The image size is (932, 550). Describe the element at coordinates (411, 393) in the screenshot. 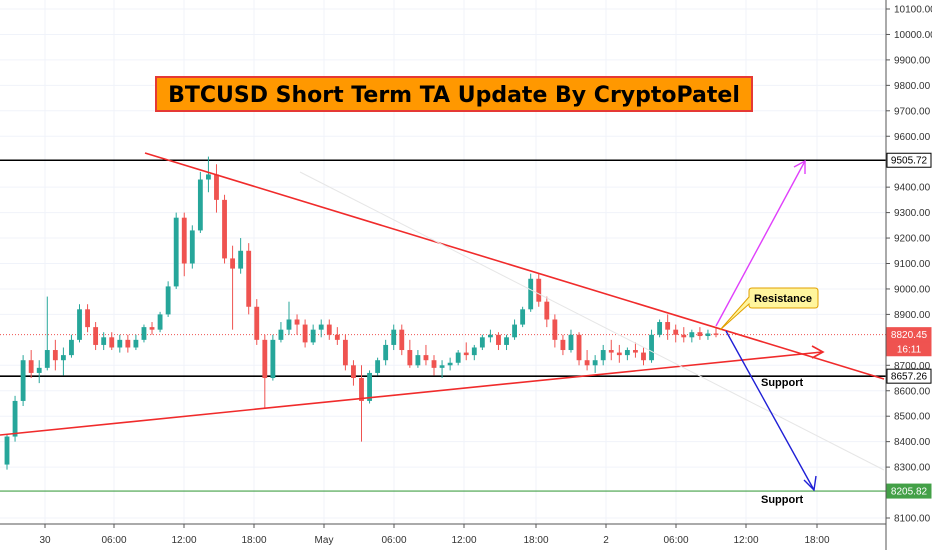

I see `ascending-support-trendline` at that location.